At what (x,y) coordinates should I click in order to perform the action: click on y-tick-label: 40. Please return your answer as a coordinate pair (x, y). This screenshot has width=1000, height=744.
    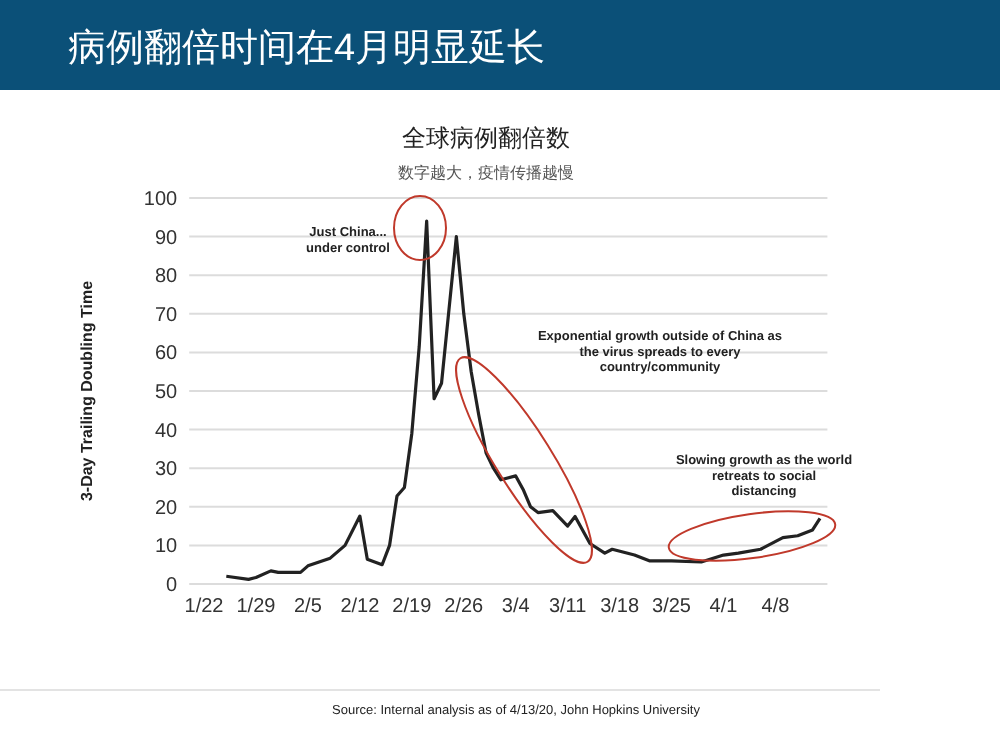
    Looking at the image, I should click on (166, 431).